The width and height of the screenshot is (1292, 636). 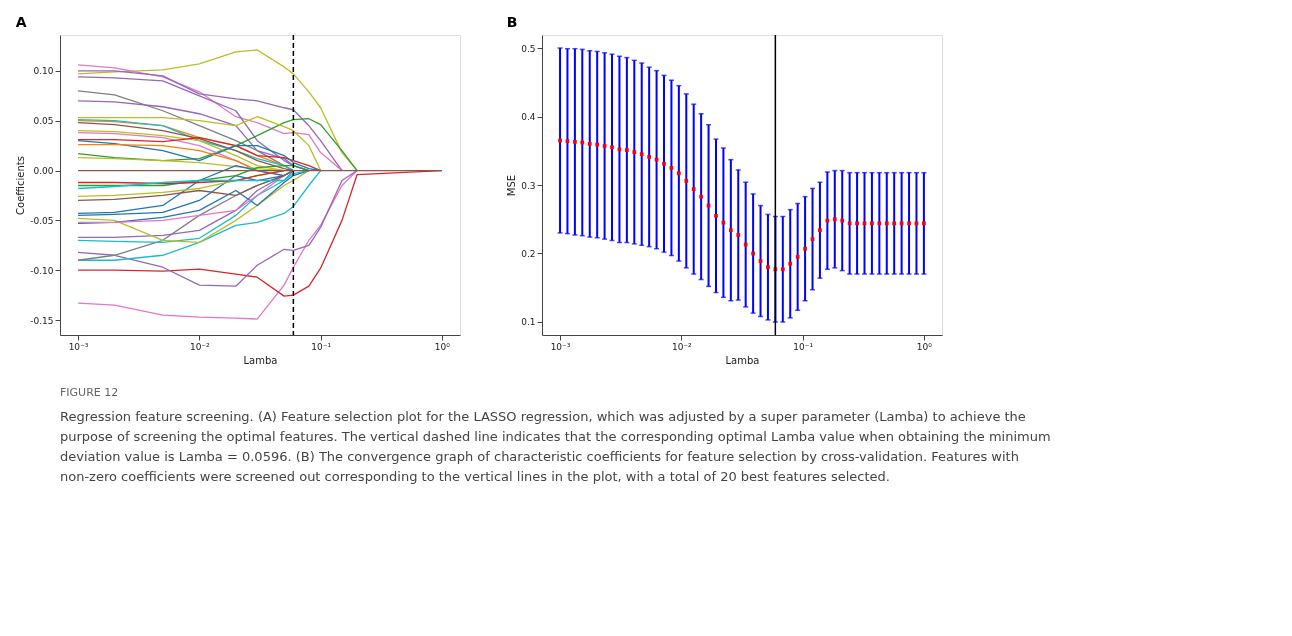 I want to click on caption: FIGURE 12, so click(x=89, y=392).